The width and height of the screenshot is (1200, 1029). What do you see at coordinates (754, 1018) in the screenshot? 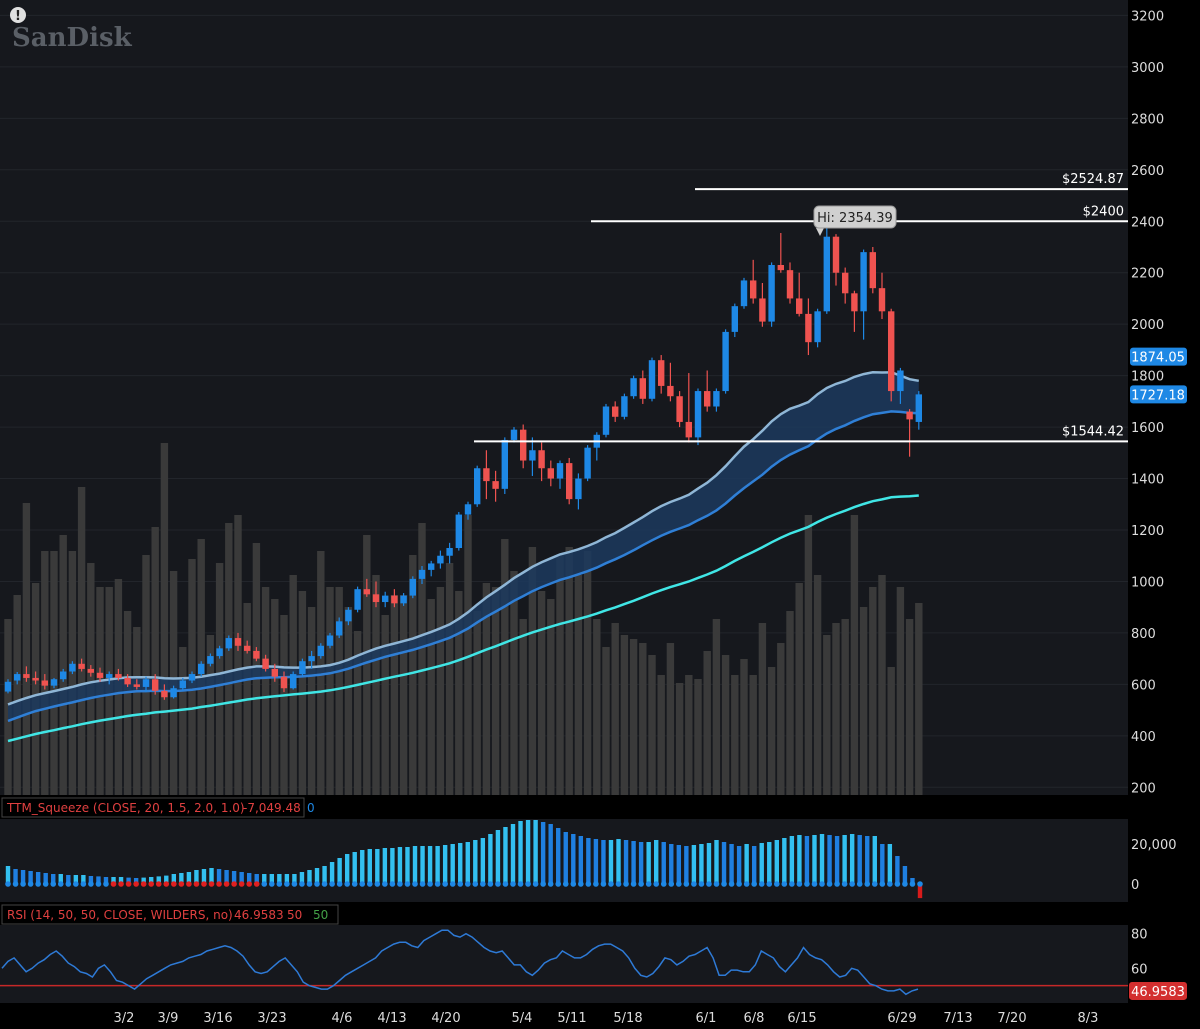
I see `date-tick: 6/8` at bounding box center [754, 1018].